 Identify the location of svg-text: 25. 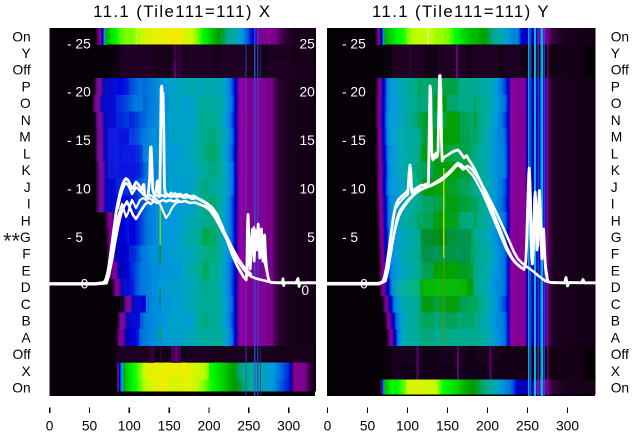
(307, 43).